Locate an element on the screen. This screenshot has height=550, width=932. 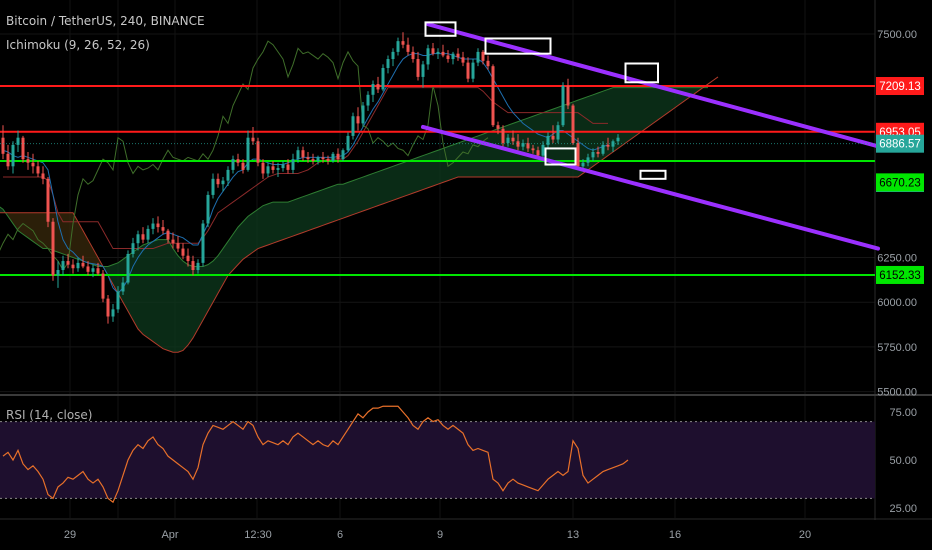
time-axis-tick: 16 is located at coordinates (675, 535).